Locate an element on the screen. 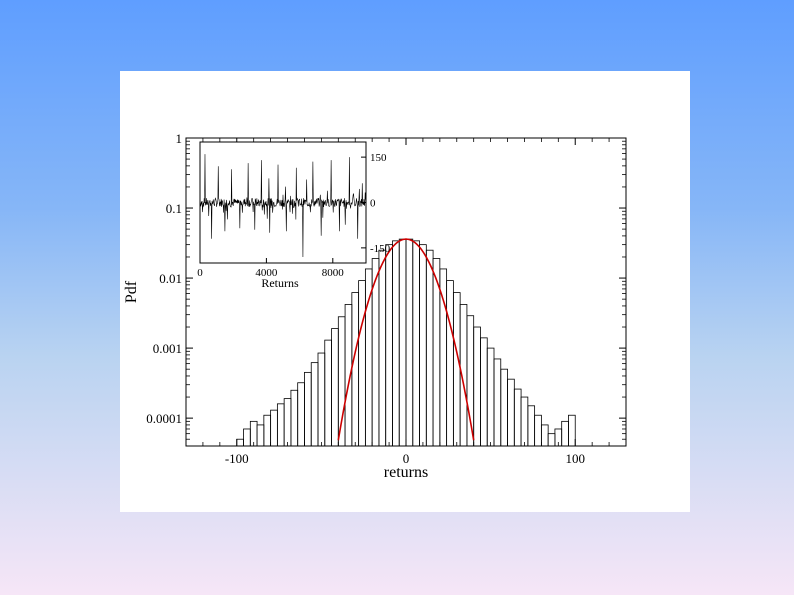 This screenshot has height=595, width=794. inset-plot-frame is located at coordinates (283, 202).